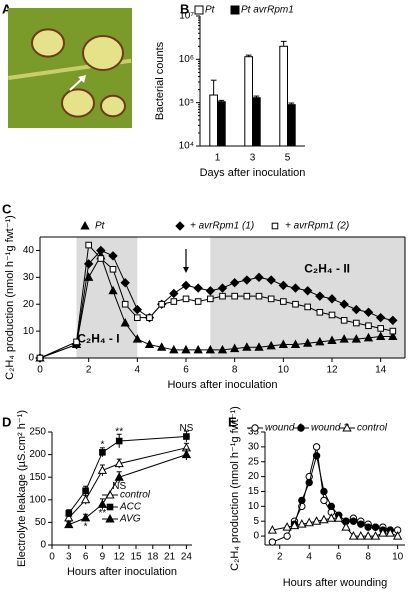  I want to click on annotation: *, so click(86, 527).